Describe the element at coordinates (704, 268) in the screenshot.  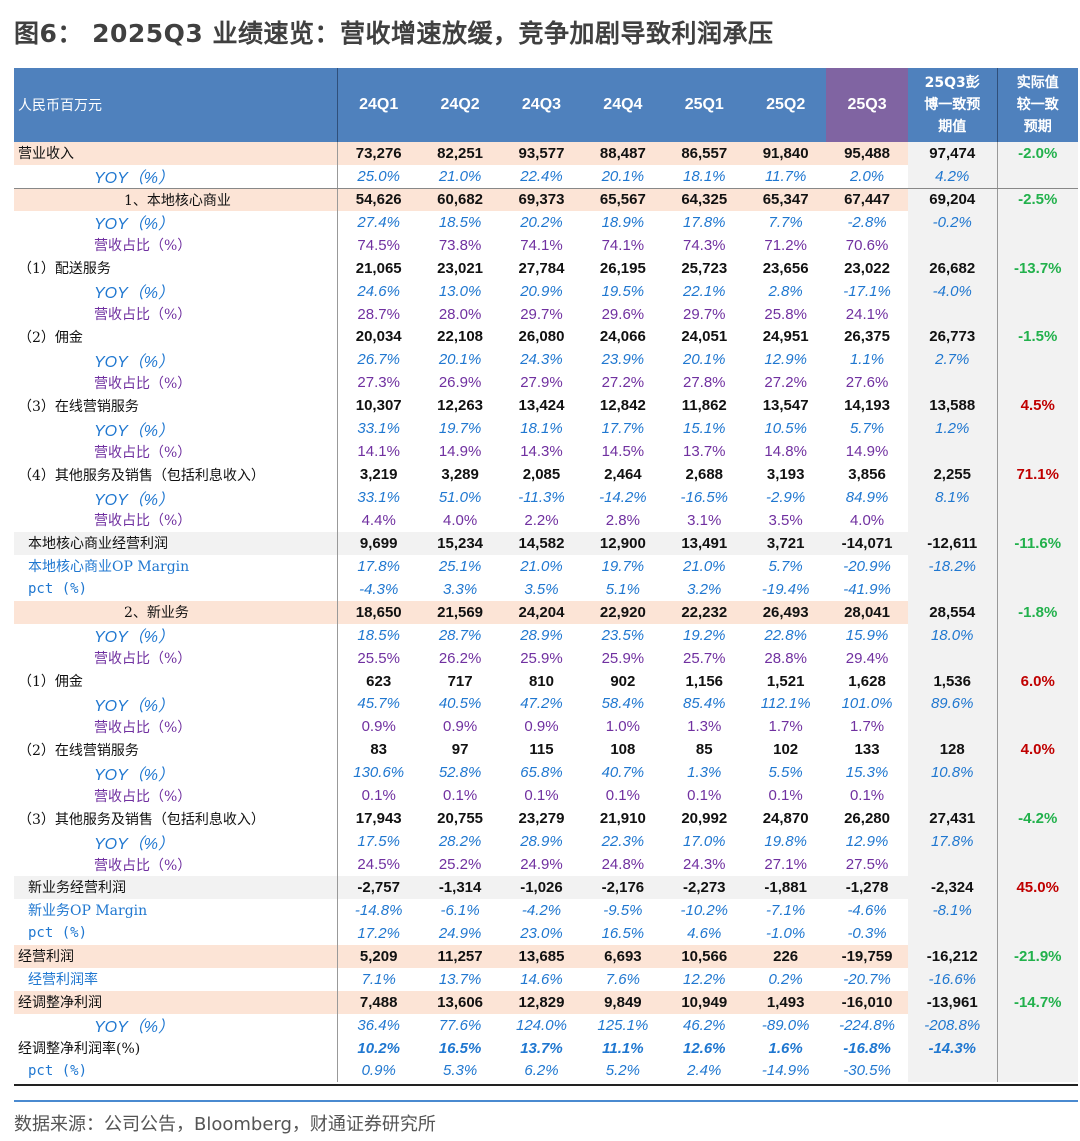
I see `cell-value: 25,723` at that location.